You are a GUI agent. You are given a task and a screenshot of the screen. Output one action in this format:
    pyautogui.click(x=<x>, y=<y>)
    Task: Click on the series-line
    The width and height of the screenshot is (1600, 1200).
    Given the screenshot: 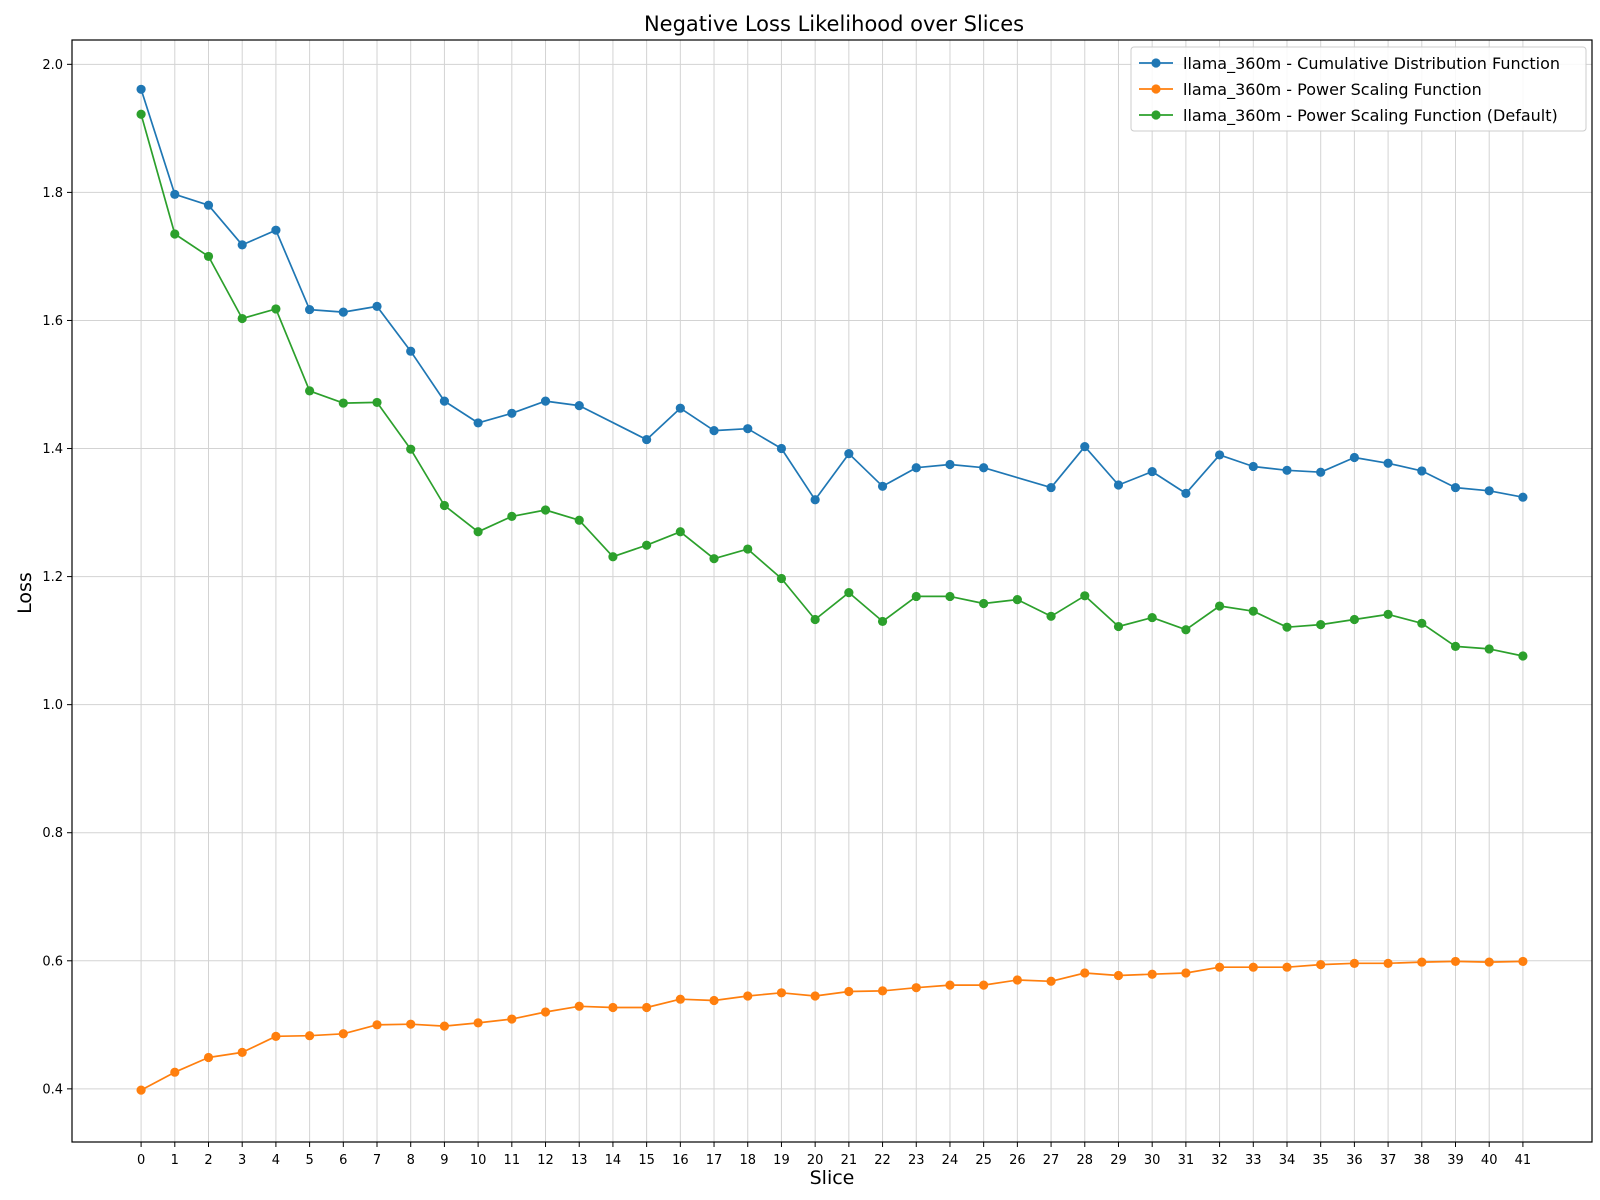 What is the action you would take?
    pyautogui.click(x=831, y=1025)
    